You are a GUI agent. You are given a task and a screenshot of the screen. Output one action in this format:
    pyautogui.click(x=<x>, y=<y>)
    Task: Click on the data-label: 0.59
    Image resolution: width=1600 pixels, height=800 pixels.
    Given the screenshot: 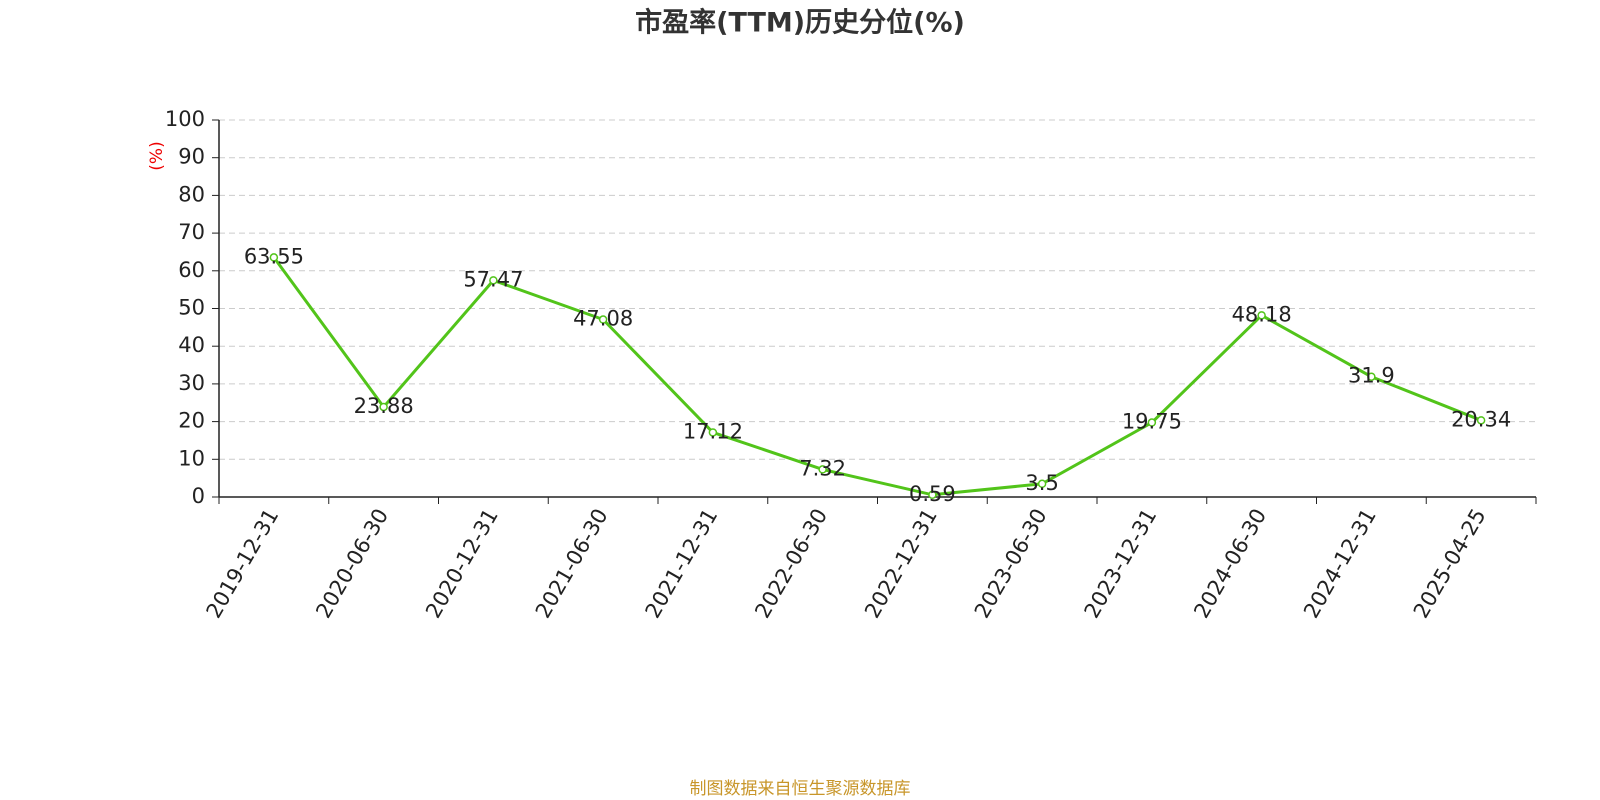 What is the action you would take?
    pyautogui.click(x=932, y=494)
    